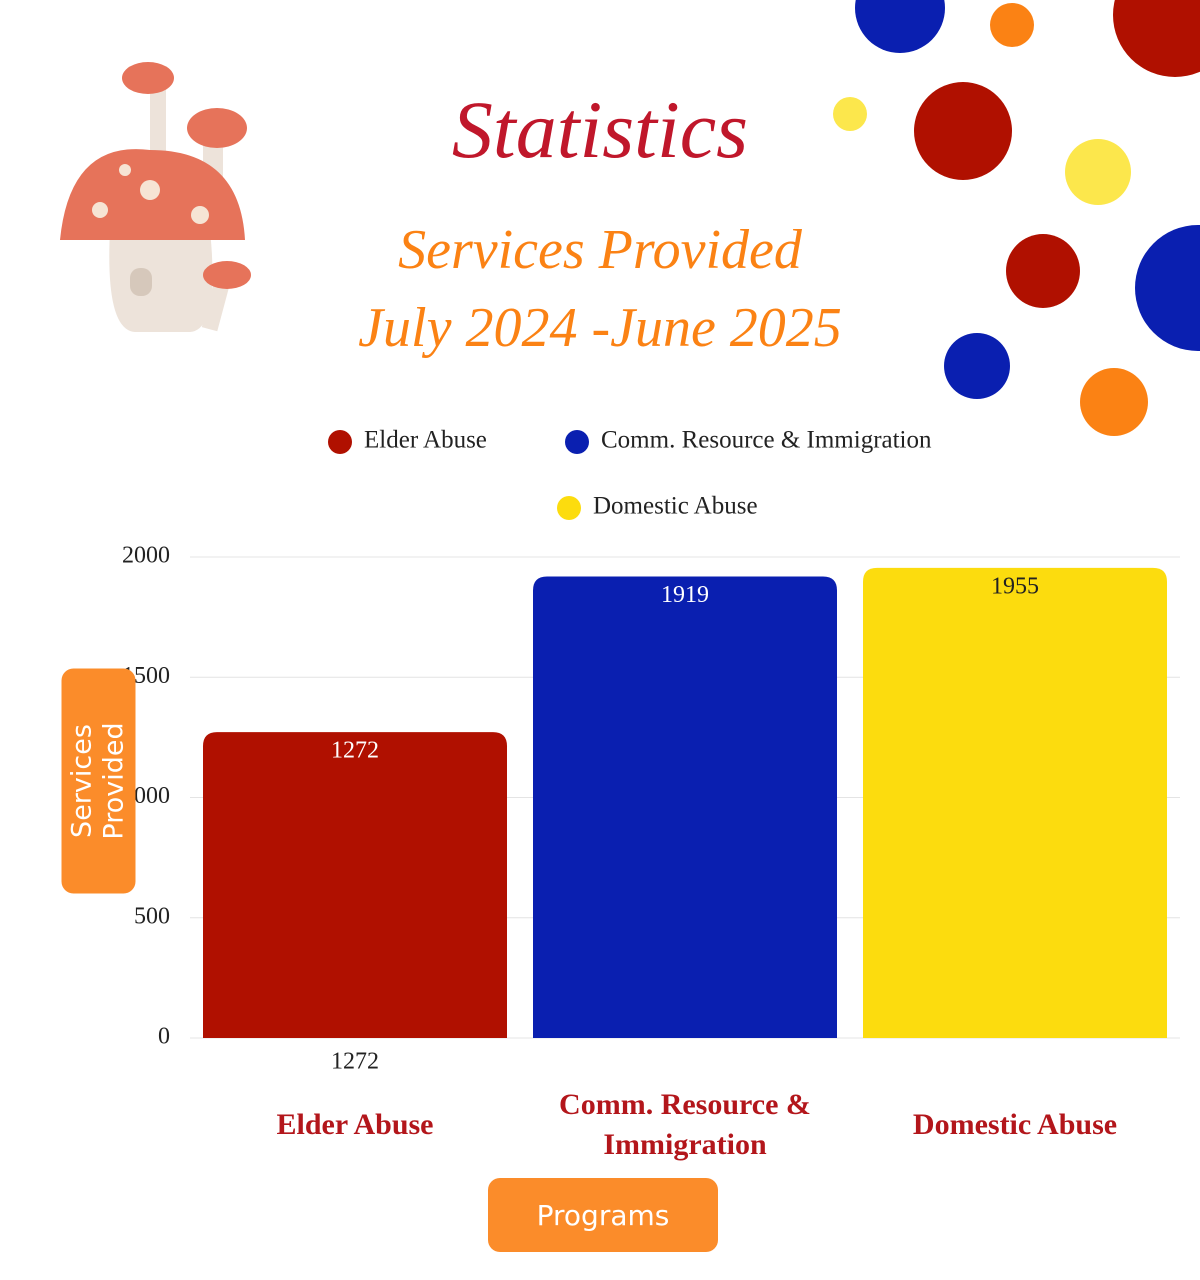 Image resolution: width=1200 pixels, height=1280 pixels. I want to click on legend-label: Elder Abuse, so click(425, 440).